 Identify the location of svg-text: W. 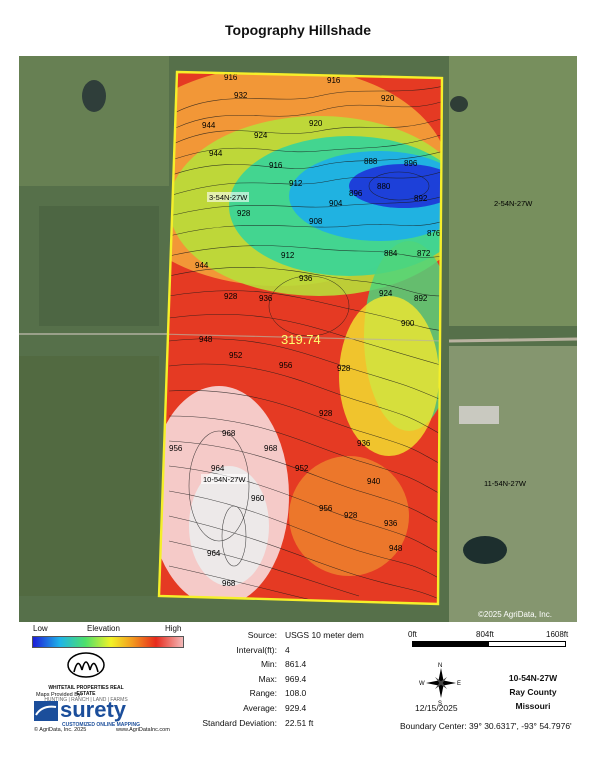
(422, 684).